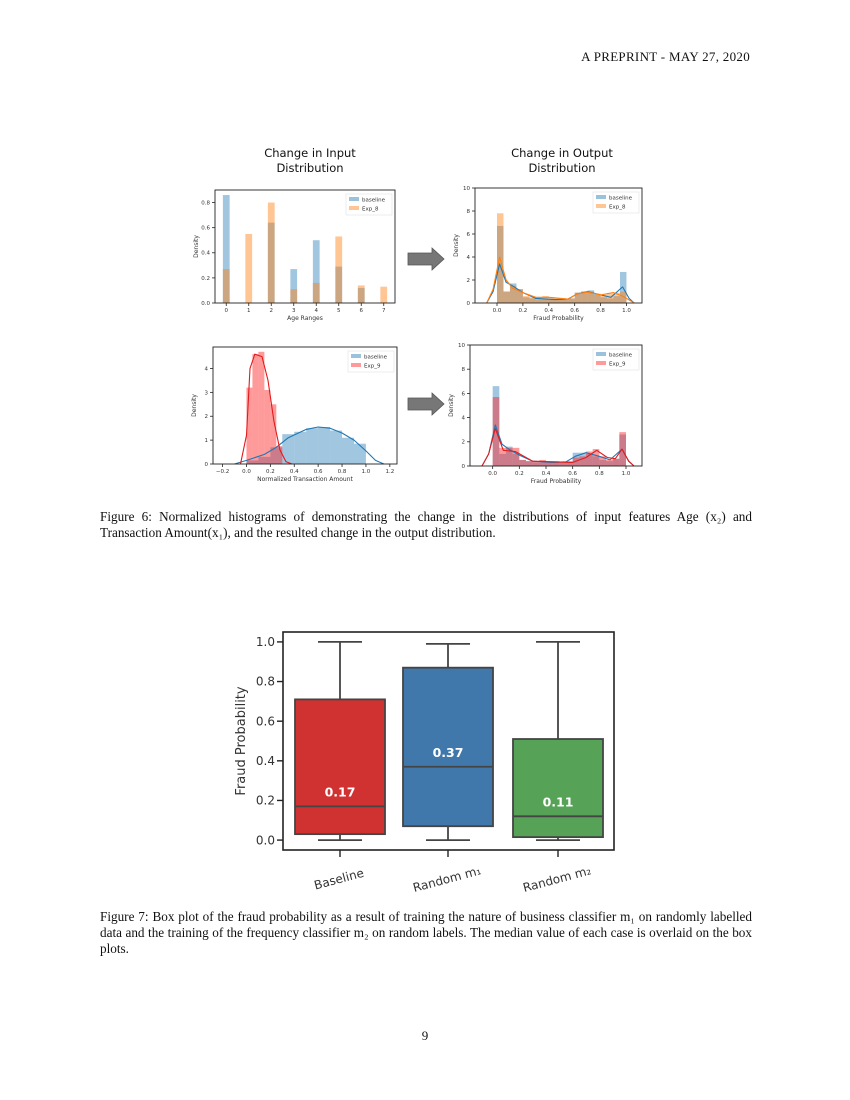 The width and height of the screenshot is (850, 1100). Describe the element at coordinates (265, 840) in the screenshot. I see `y-tick-label: 0.0` at that location.